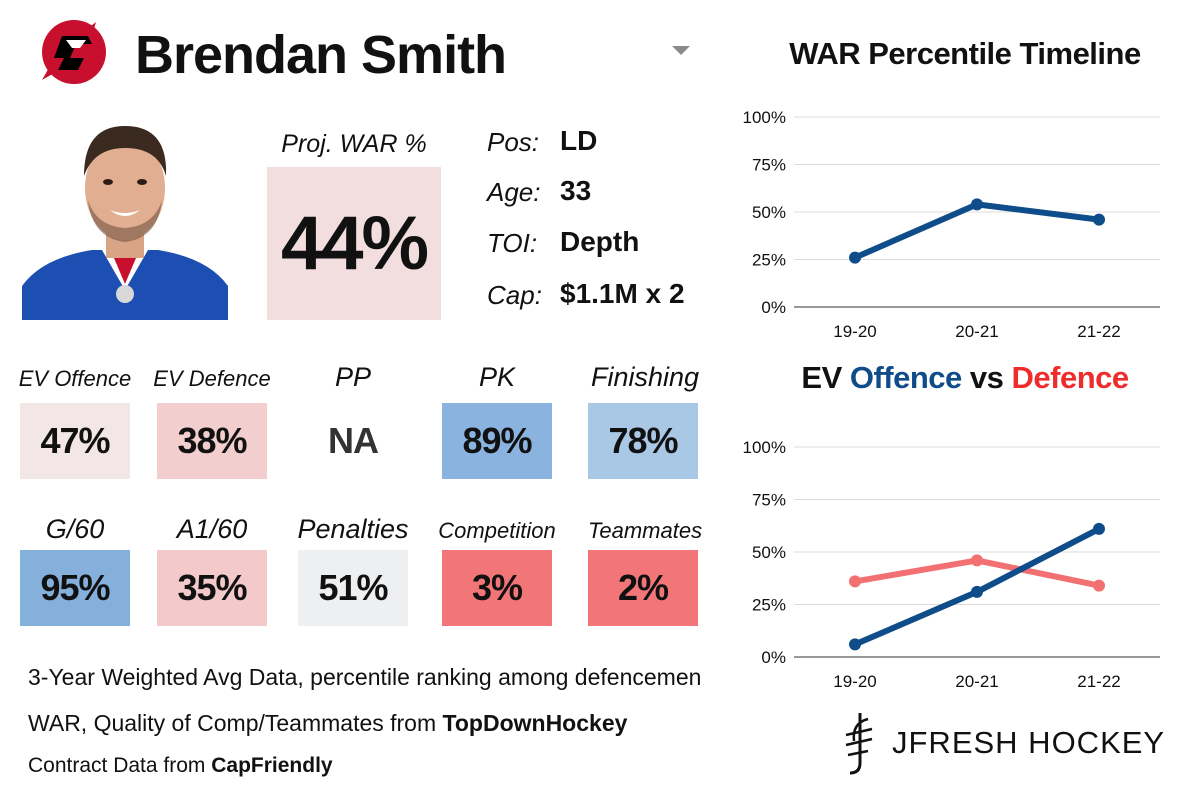 Image resolution: width=1200 pixels, height=805 pixels. What do you see at coordinates (764, 117) in the screenshot?
I see `chart-1-ytick-label: 100%` at bounding box center [764, 117].